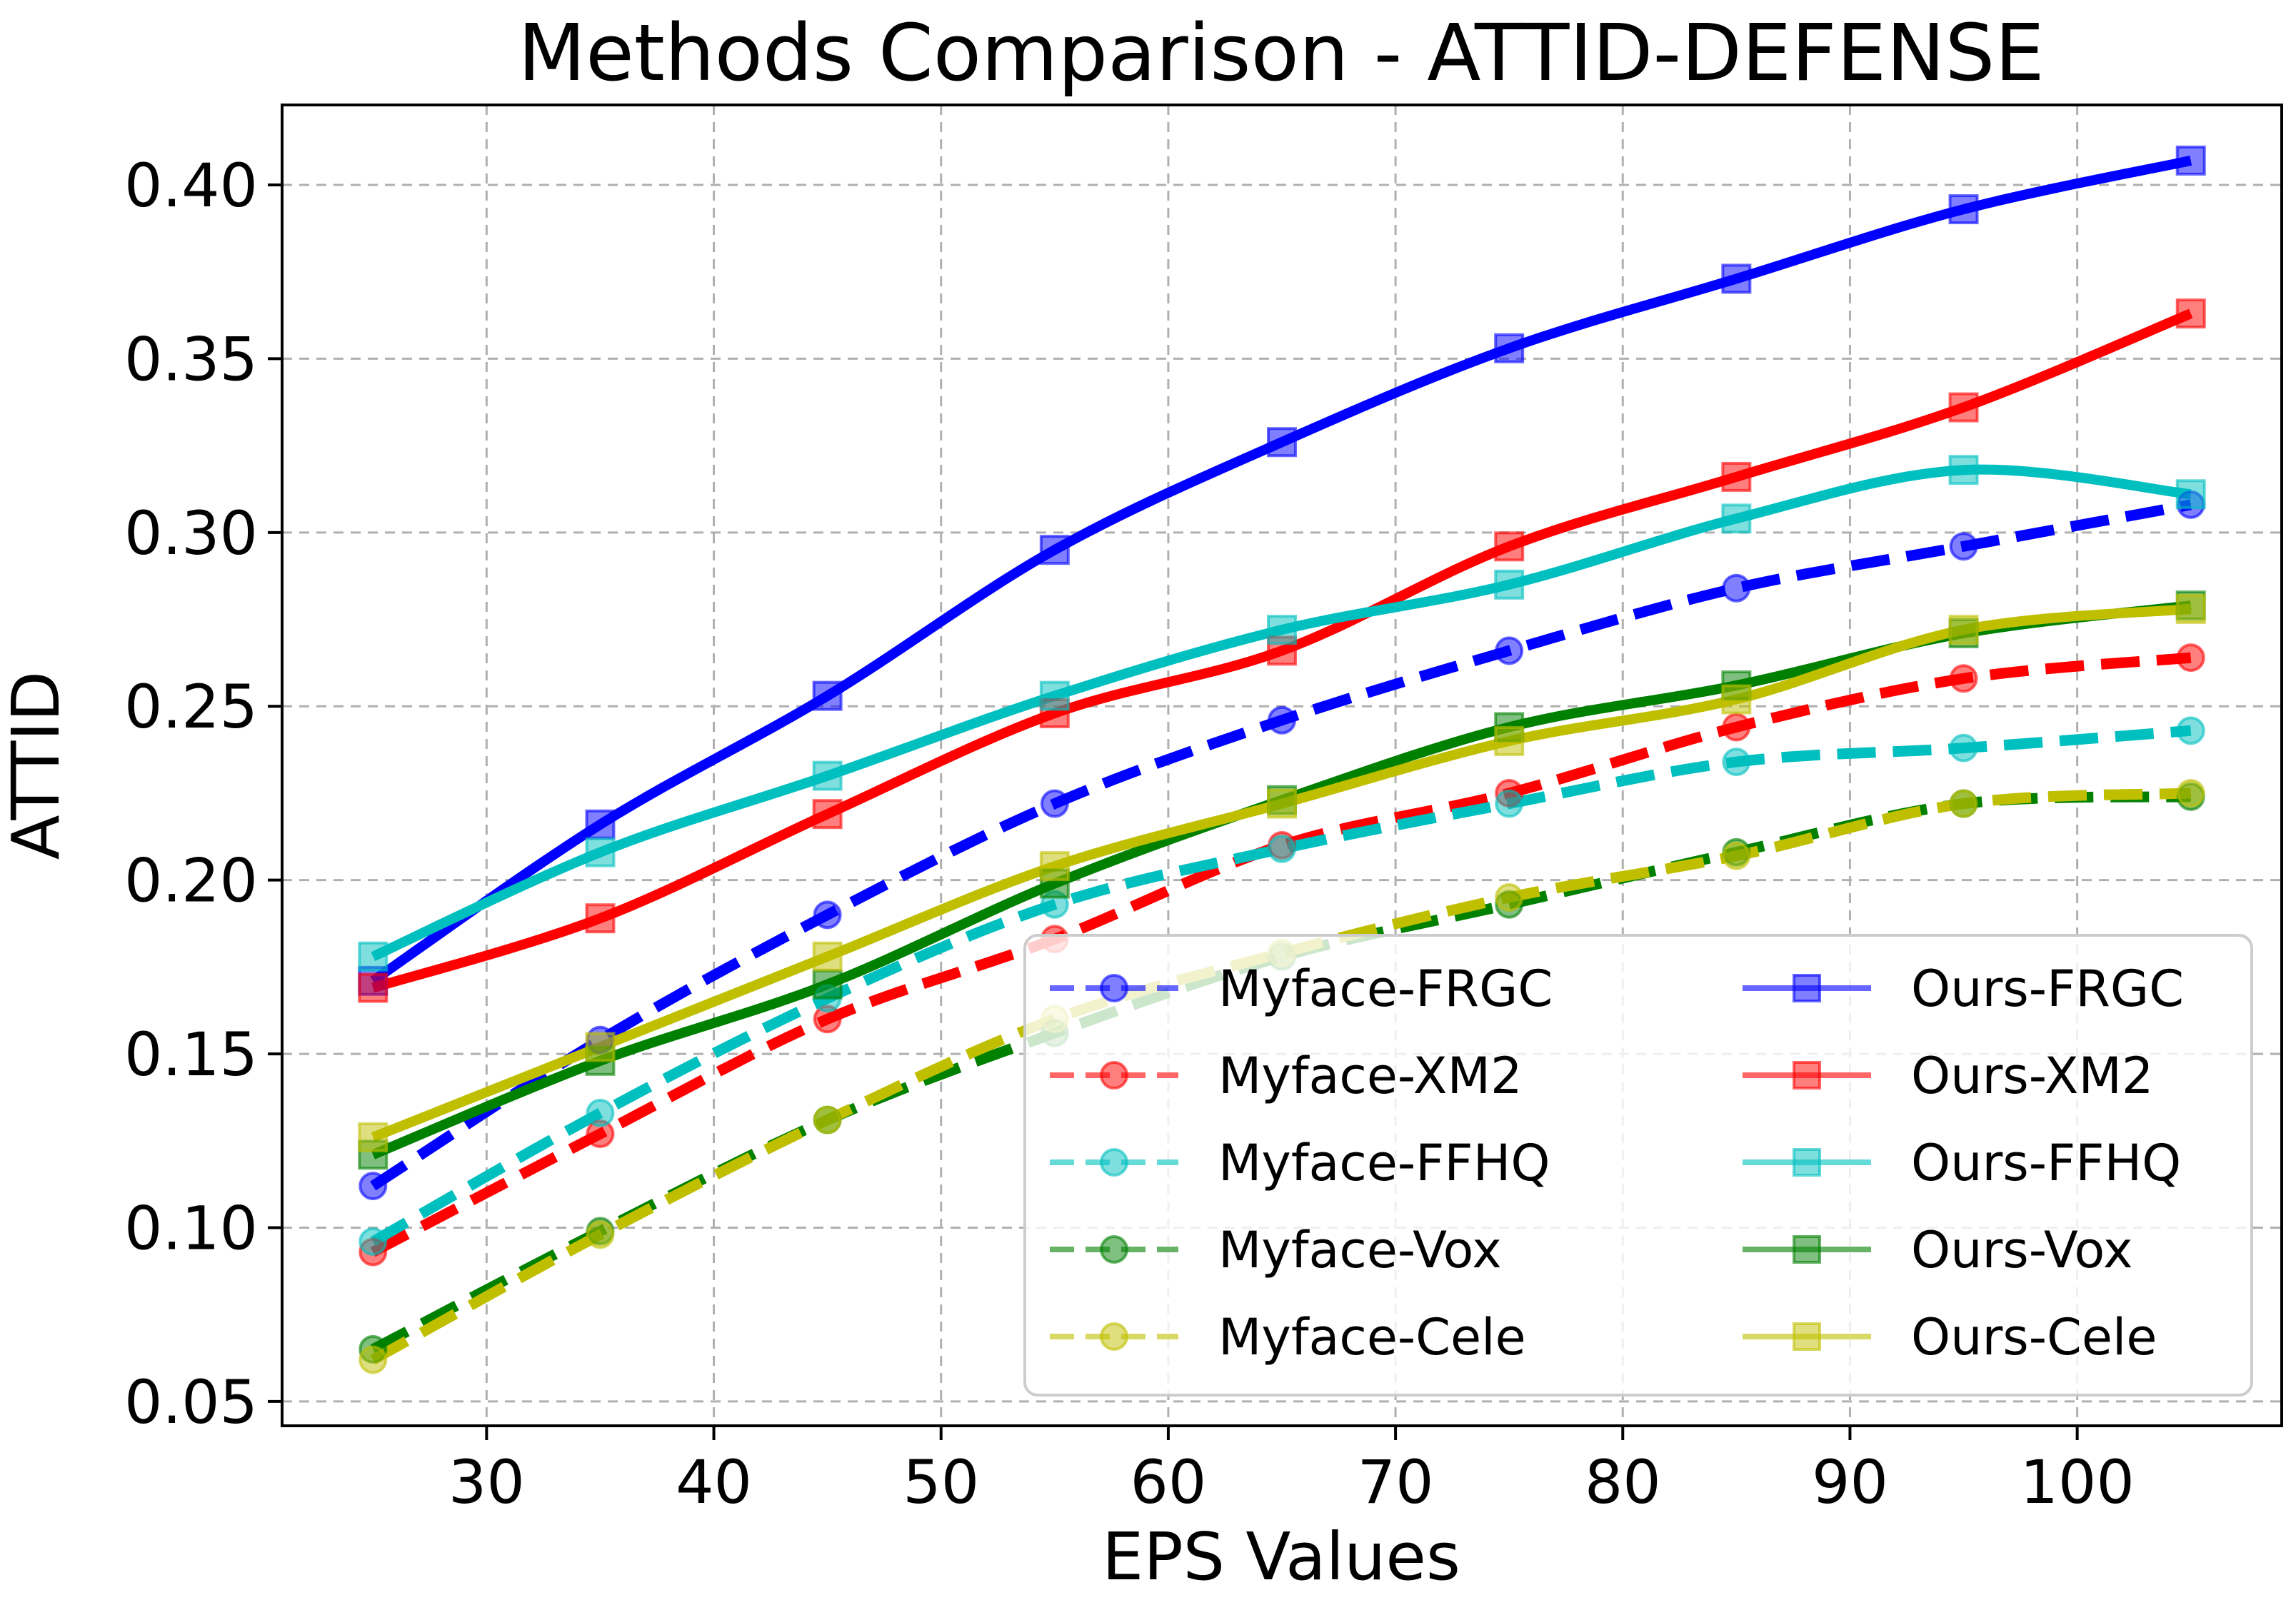  What do you see at coordinates (2021, 1250) in the screenshot?
I see `legend-label: Ours-Vox` at bounding box center [2021, 1250].